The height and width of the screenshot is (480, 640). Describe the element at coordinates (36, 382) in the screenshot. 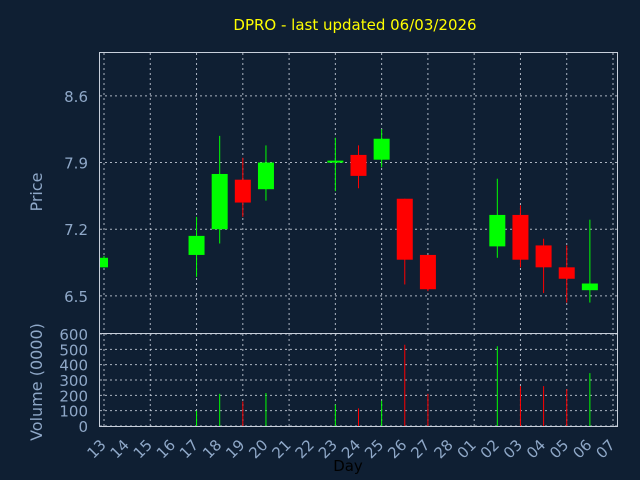

I see `volume-axis-label: Volume (0000)` at that location.